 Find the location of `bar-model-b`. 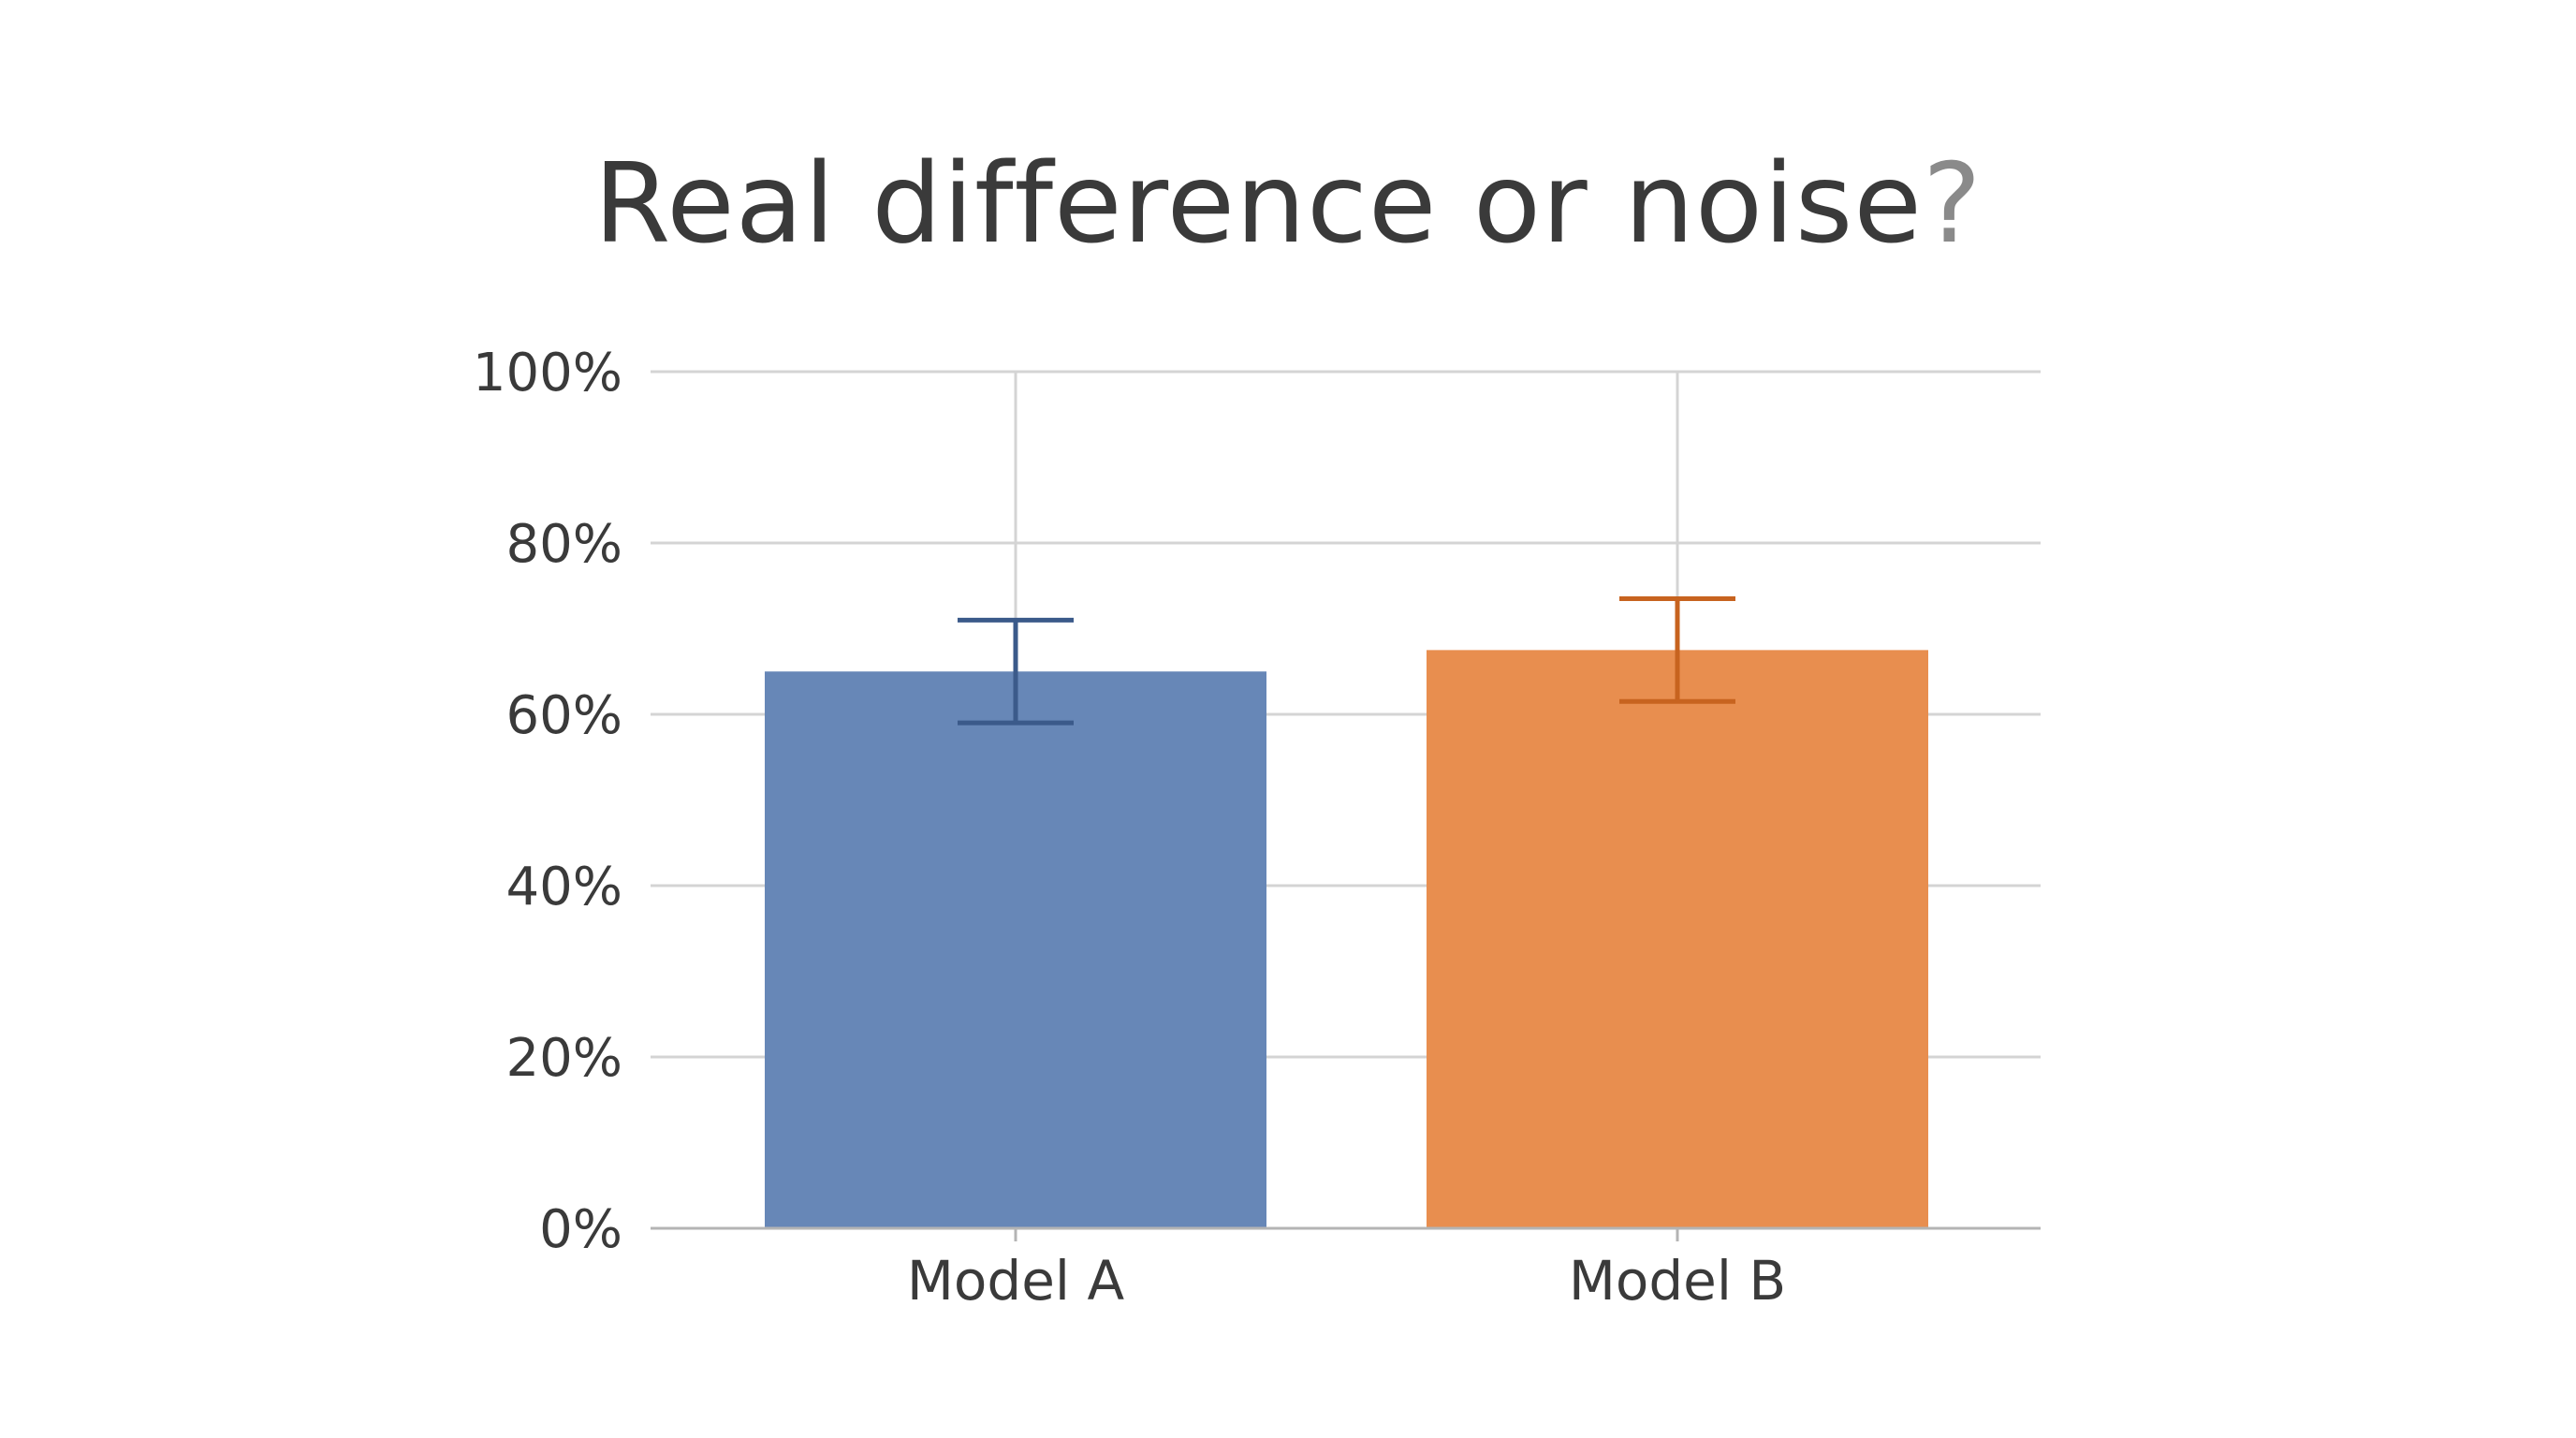

bar-model-b is located at coordinates (1677, 939).